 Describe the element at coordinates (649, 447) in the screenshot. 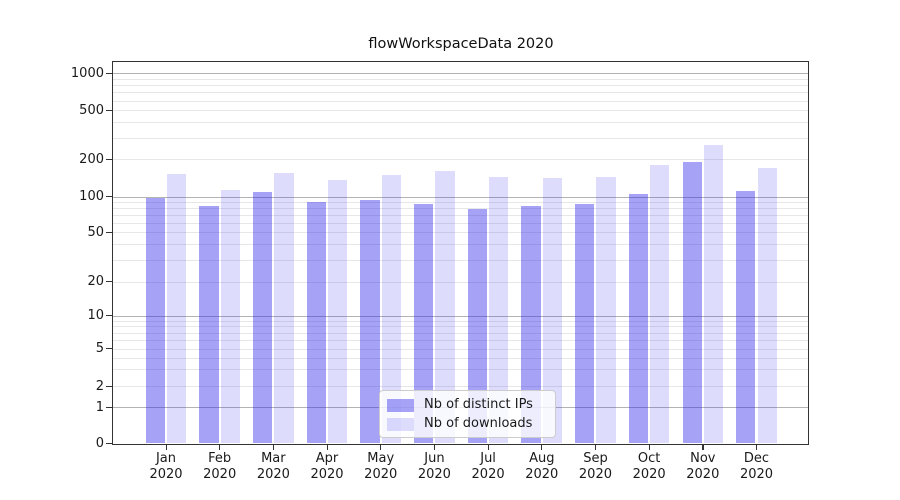

I see `x-tick-oct` at that location.